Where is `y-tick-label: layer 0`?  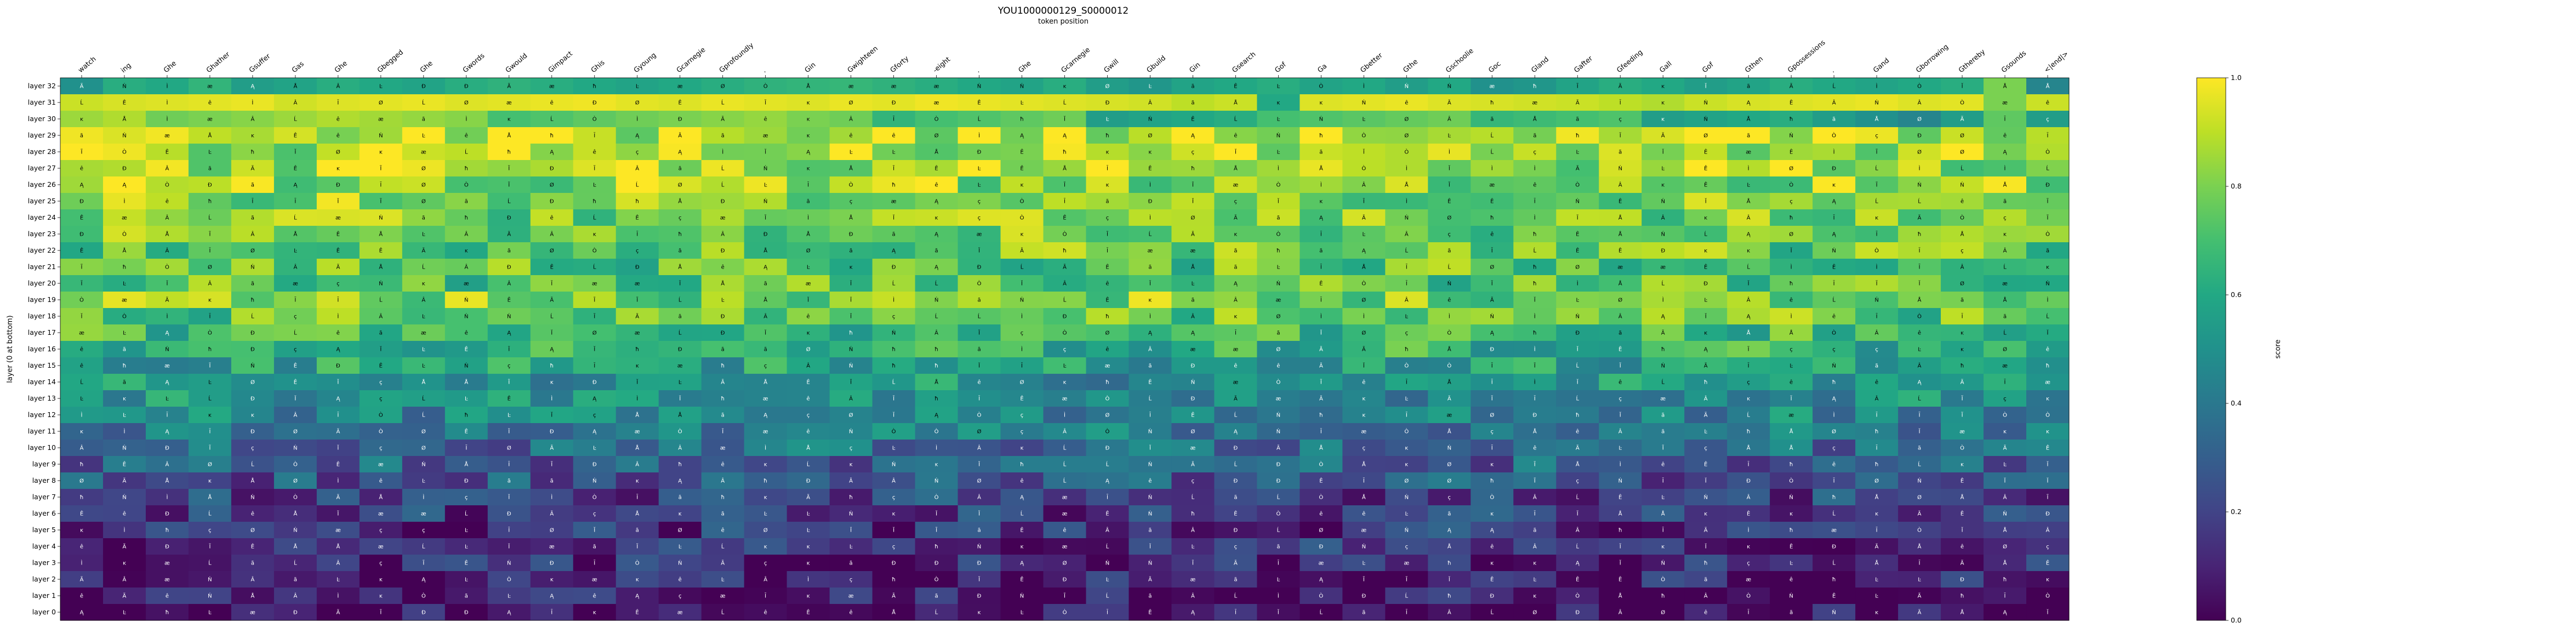 y-tick-label: layer 0 is located at coordinates (44, 612).